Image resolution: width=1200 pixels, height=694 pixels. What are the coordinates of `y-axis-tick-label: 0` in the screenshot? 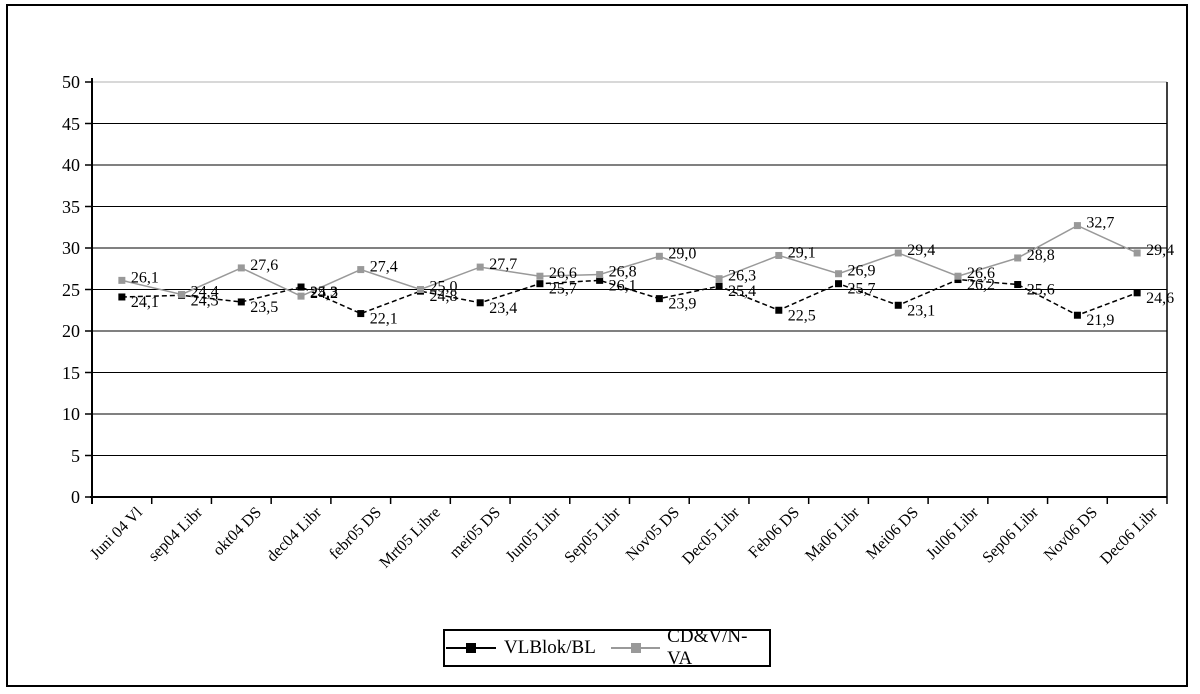 It's located at (75, 497).